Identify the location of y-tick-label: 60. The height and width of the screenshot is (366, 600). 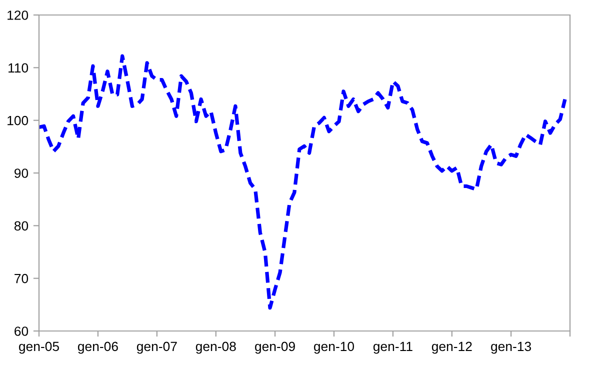
(21, 331).